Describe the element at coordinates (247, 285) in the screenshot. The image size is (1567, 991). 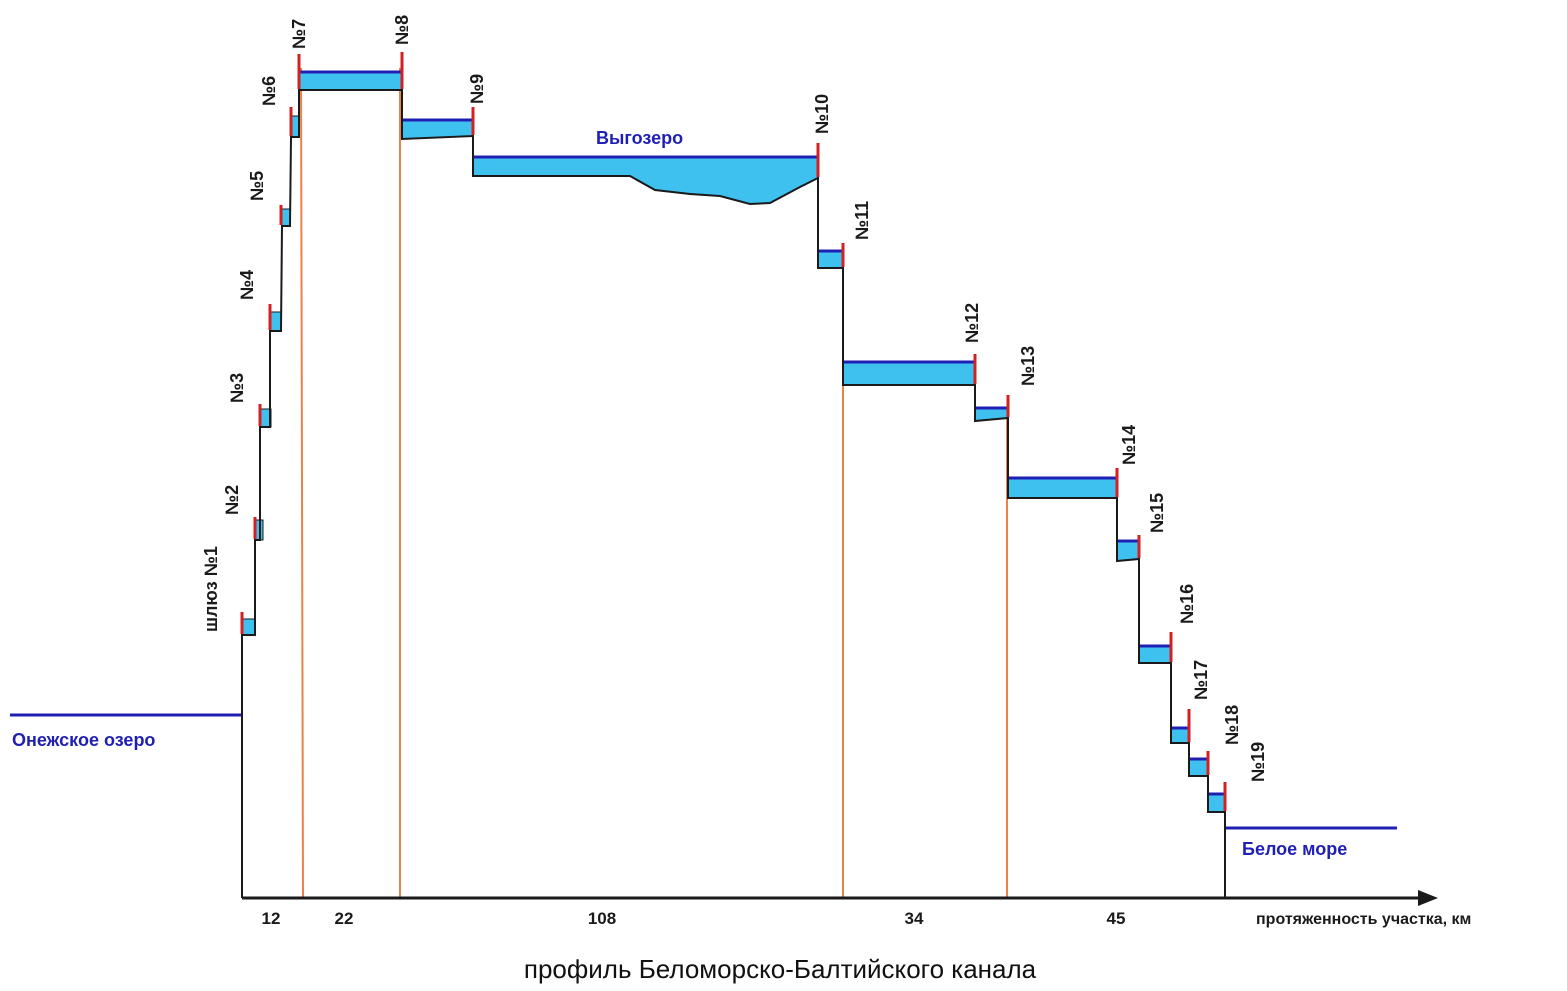
I see `lock-label-4: №4` at that location.